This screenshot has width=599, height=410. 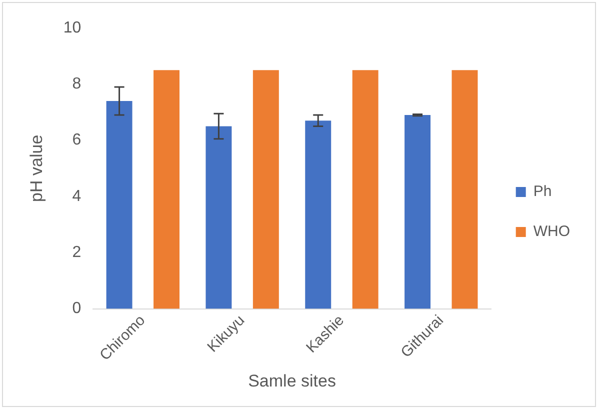 What do you see at coordinates (77, 140) in the screenshot?
I see `y-tick-label: 6` at bounding box center [77, 140].